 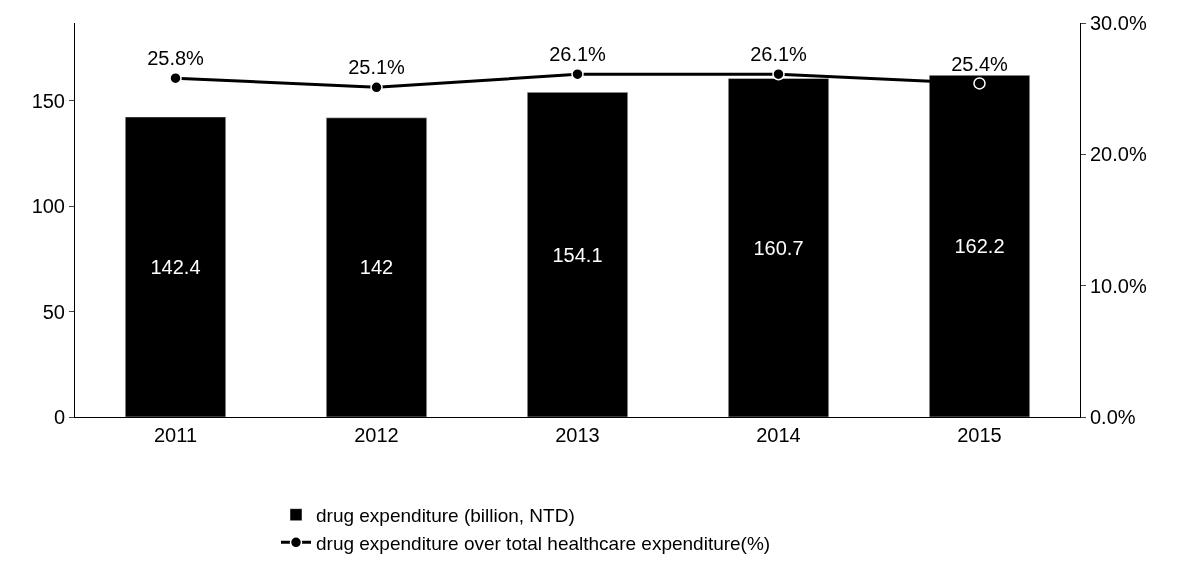 I want to click on data-label: 154.1, so click(x=577, y=254).